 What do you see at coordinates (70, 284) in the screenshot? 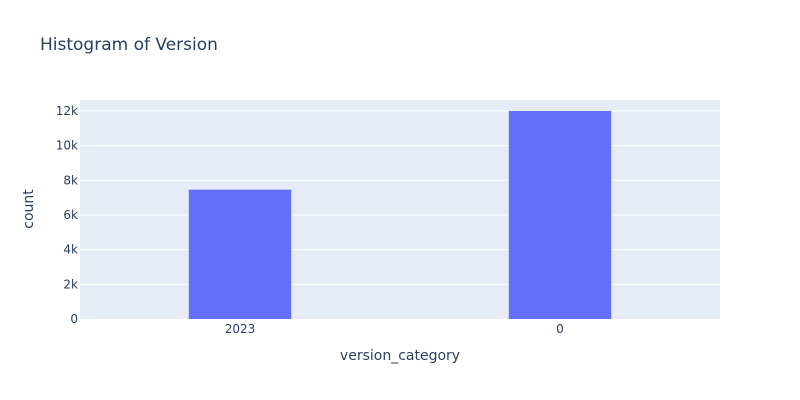
I see `y-tick-label: 2k` at bounding box center [70, 284].